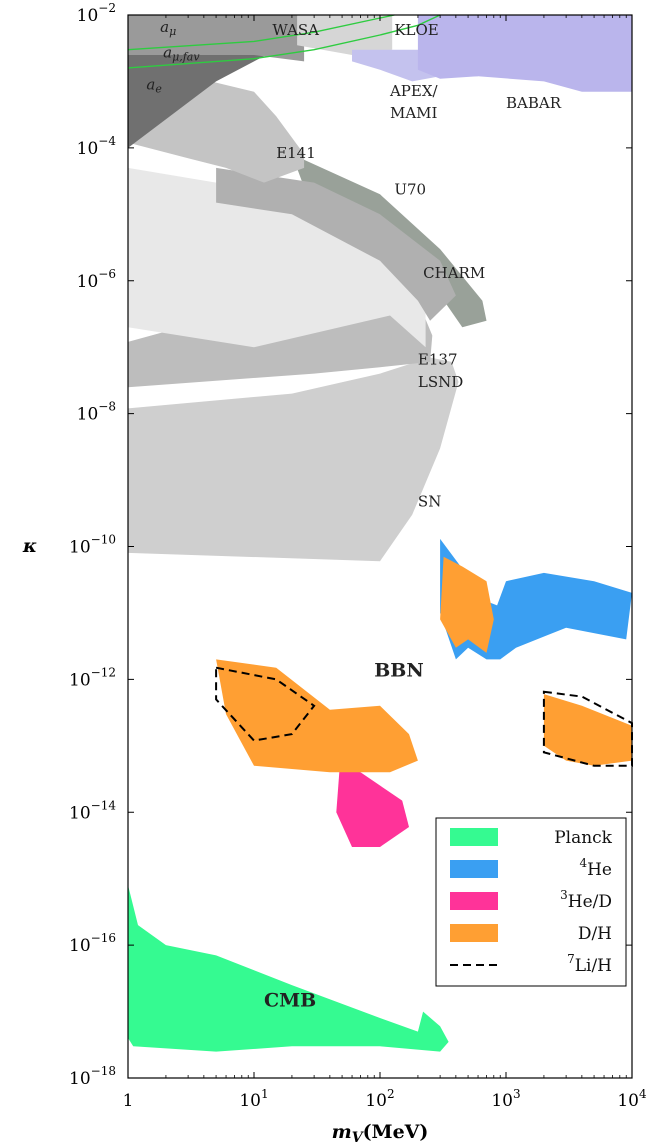 This screenshot has height=1146, width=664. What do you see at coordinates (290, 1000) in the screenshot?
I see `label-cmb: CMB` at bounding box center [290, 1000].